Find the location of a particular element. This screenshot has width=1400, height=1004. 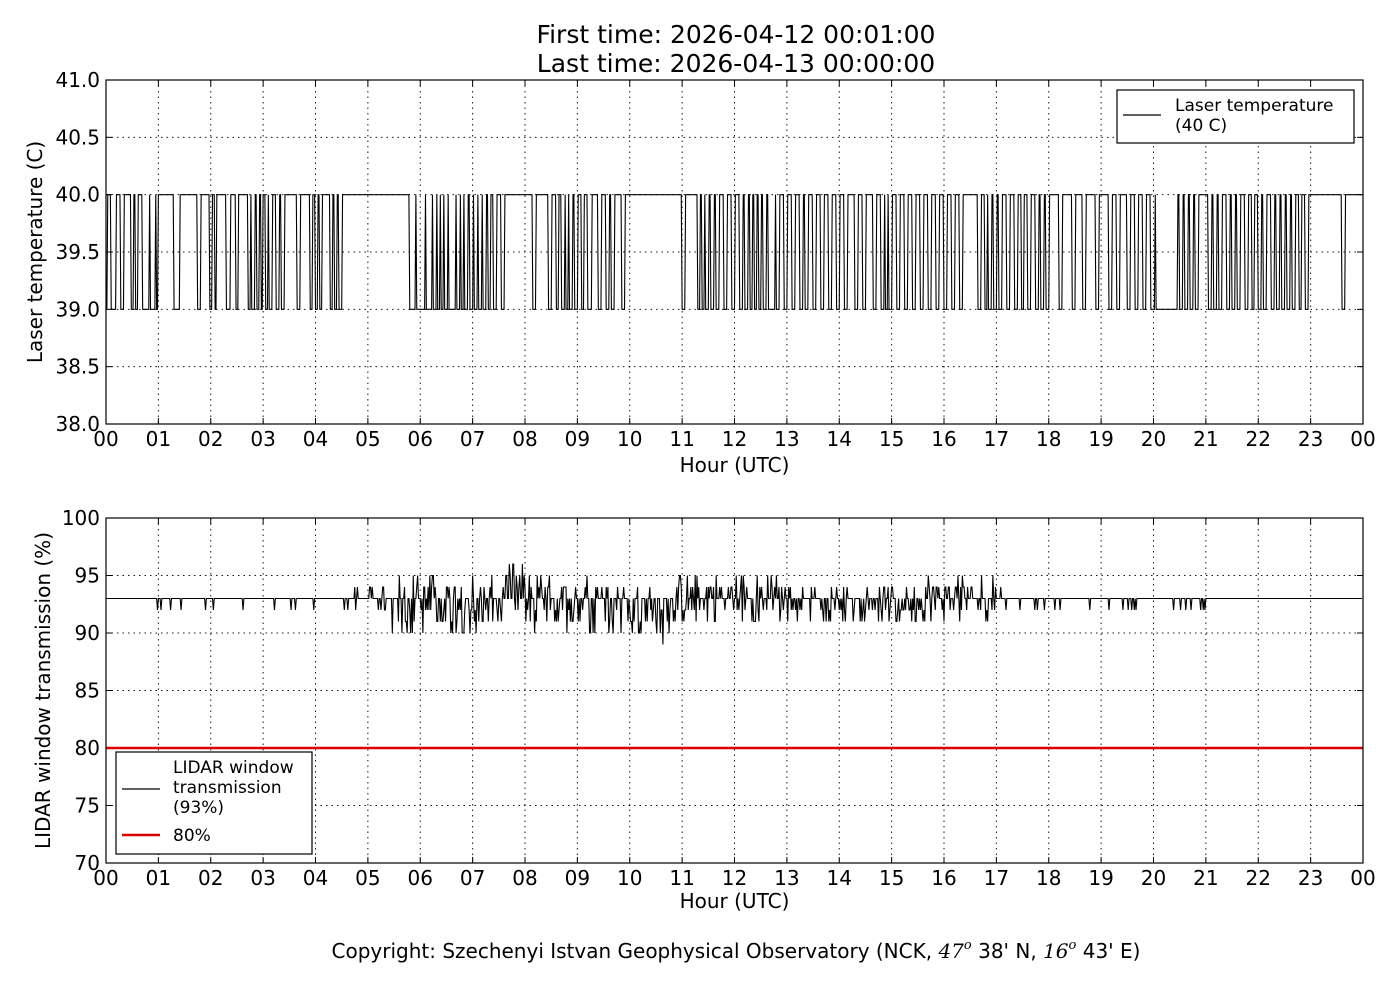

legend-label-temperature: Laser temperature is located at coordinates (1254, 106).